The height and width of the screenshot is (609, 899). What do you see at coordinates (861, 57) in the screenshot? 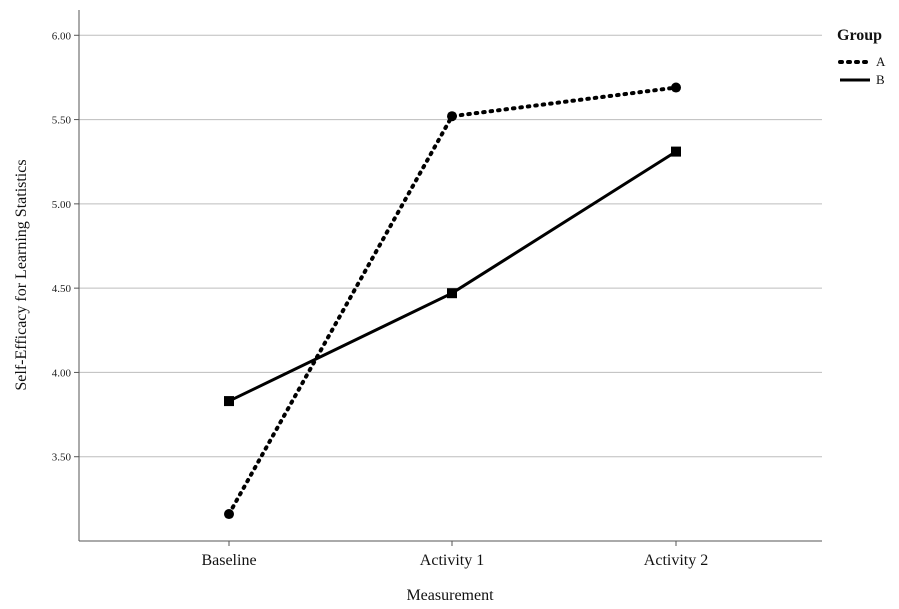
I see `legend: Group A B` at bounding box center [861, 57].